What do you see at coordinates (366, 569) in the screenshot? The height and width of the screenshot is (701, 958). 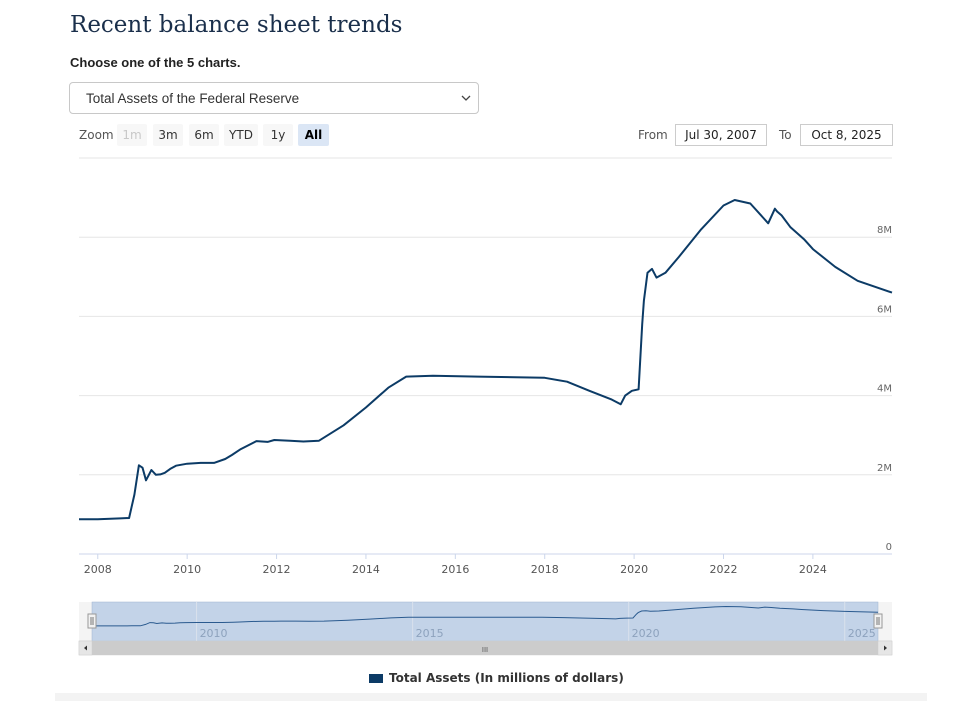 I see `x-tick-label: 2014` at bounding box center [366, 569].